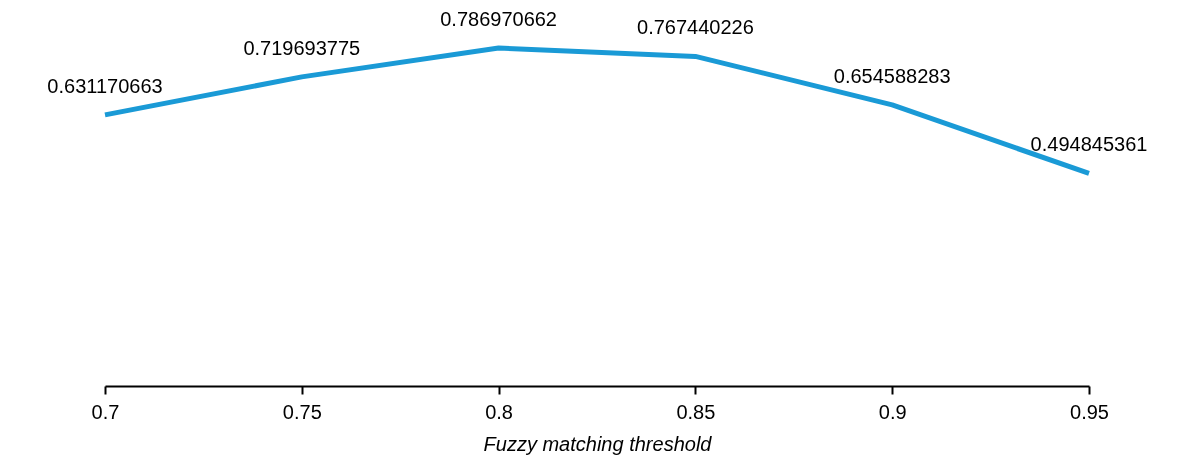 Image resolution: width=1200 pixels, height=459 pixels. I want to click on data-label: 0.494845361, so click(1089, 144).